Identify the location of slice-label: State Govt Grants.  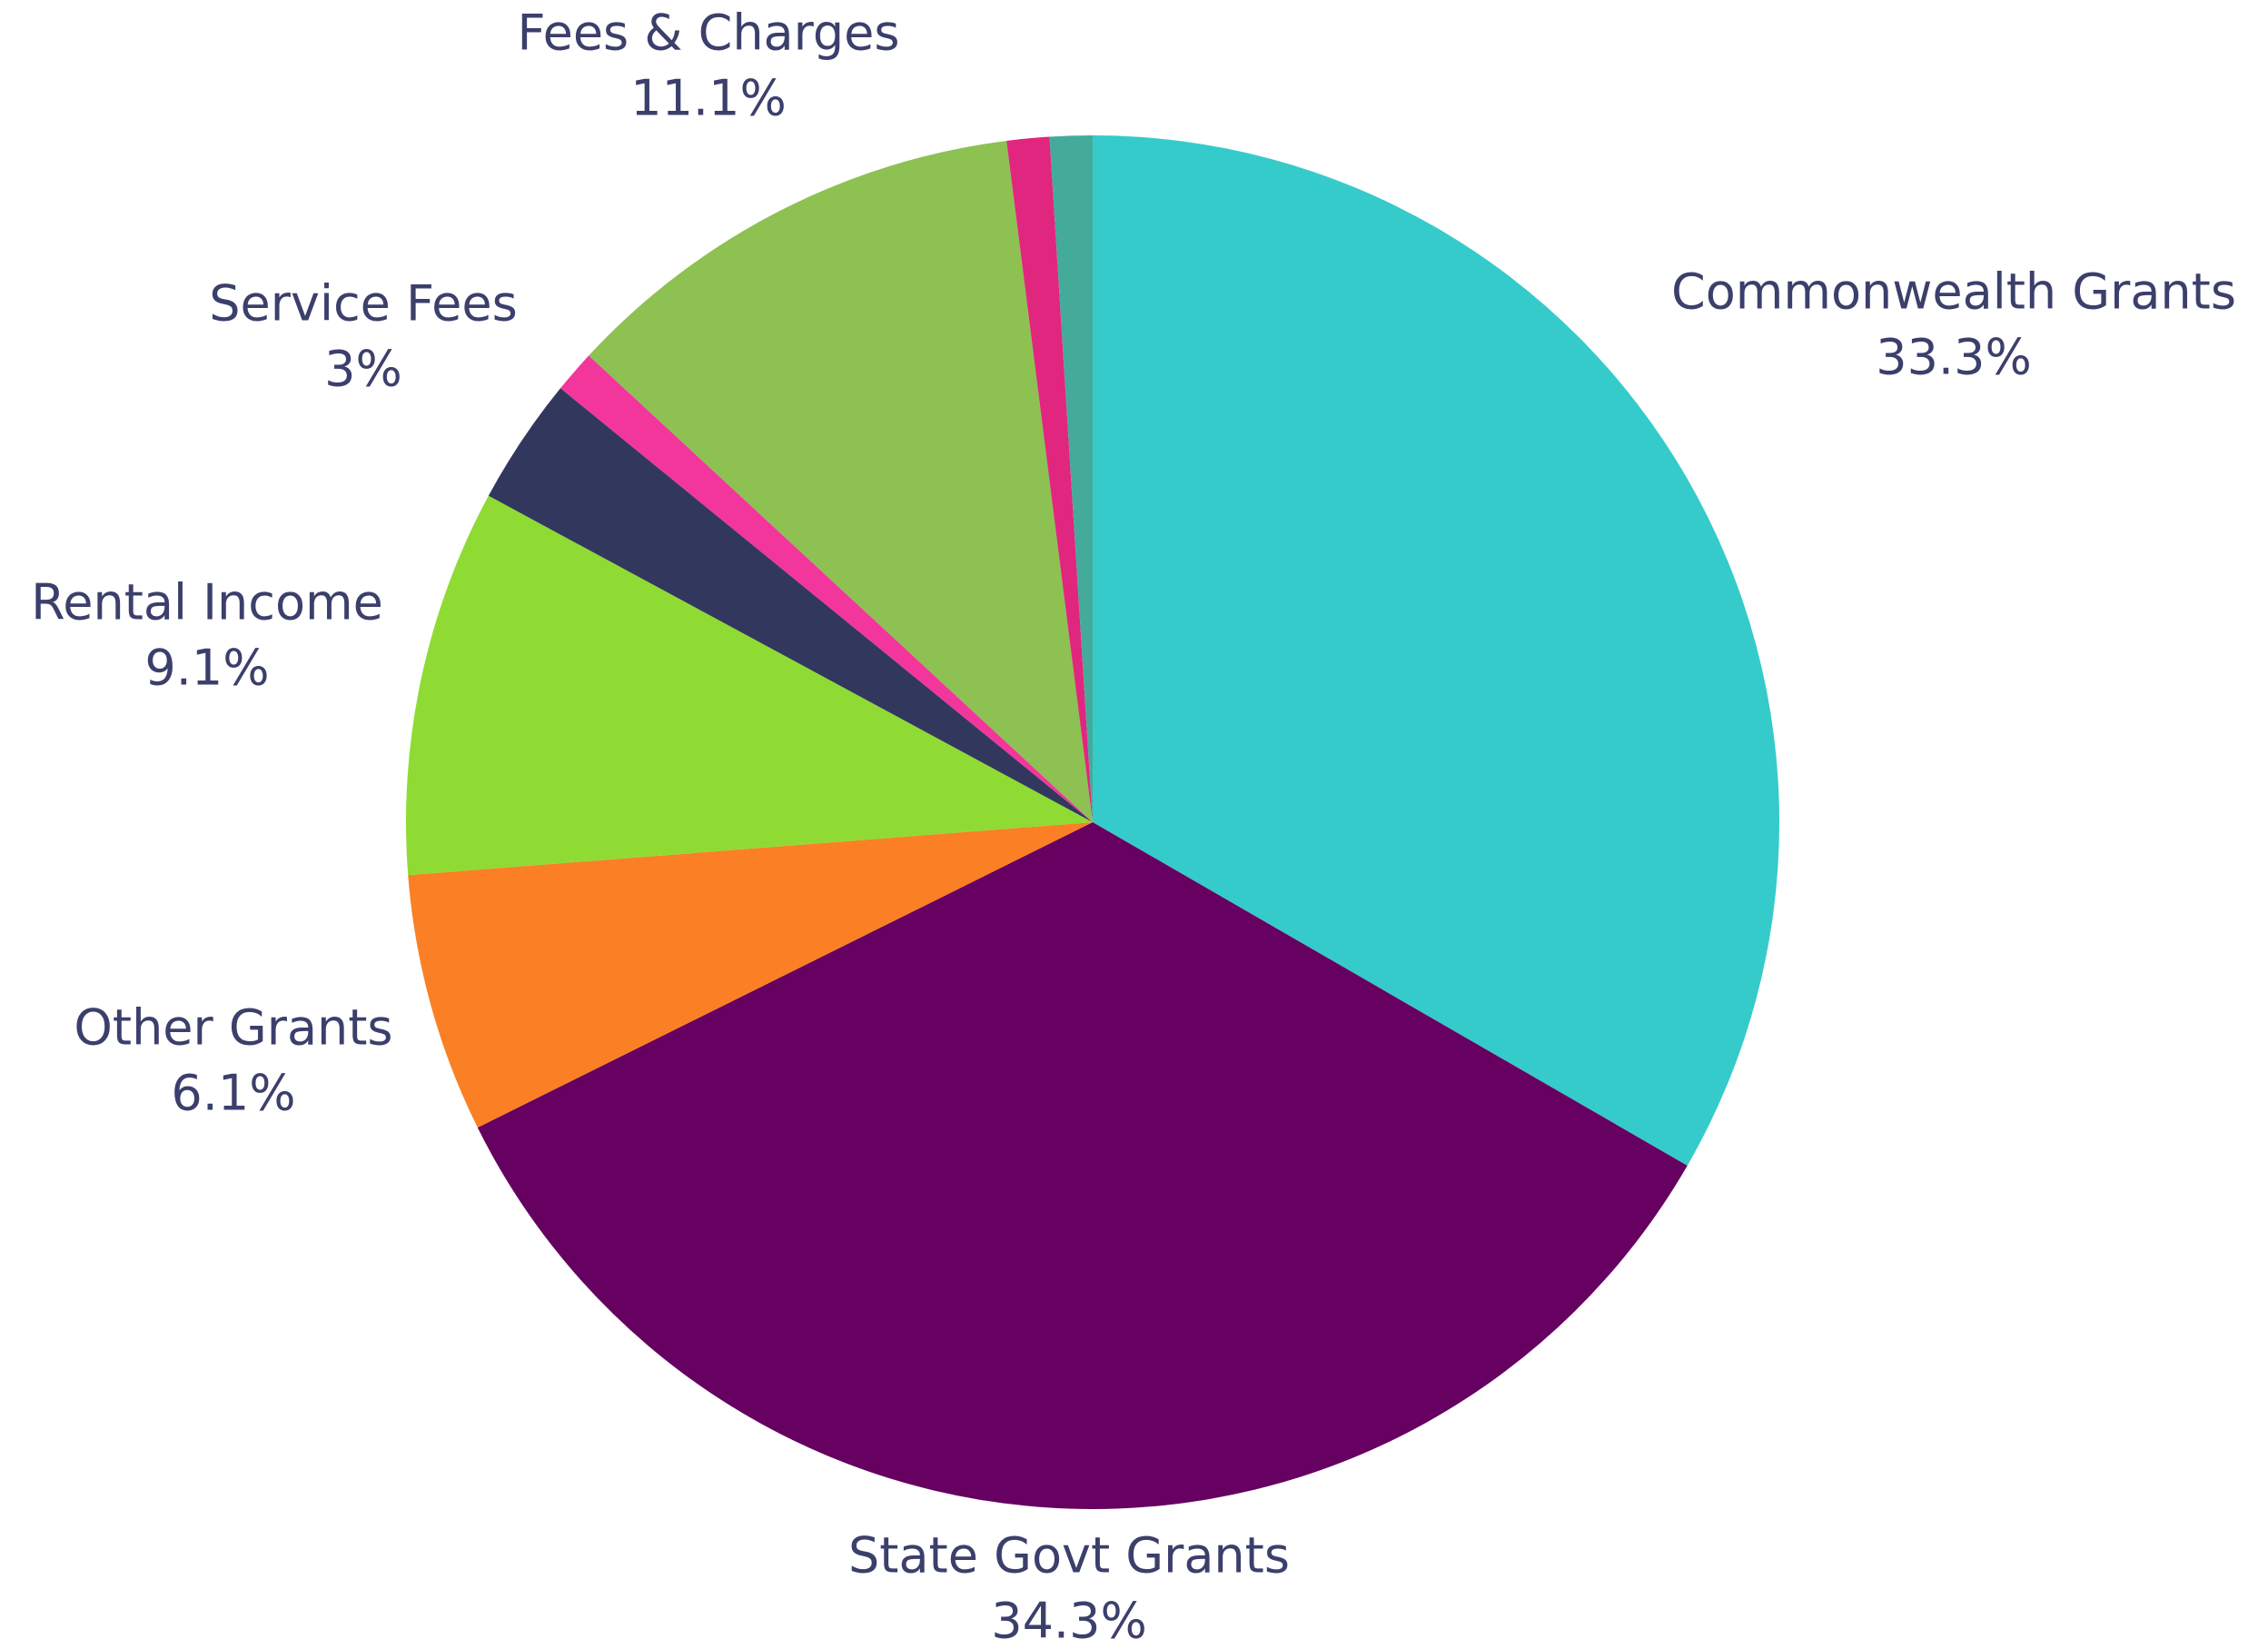
(1069, 1555).